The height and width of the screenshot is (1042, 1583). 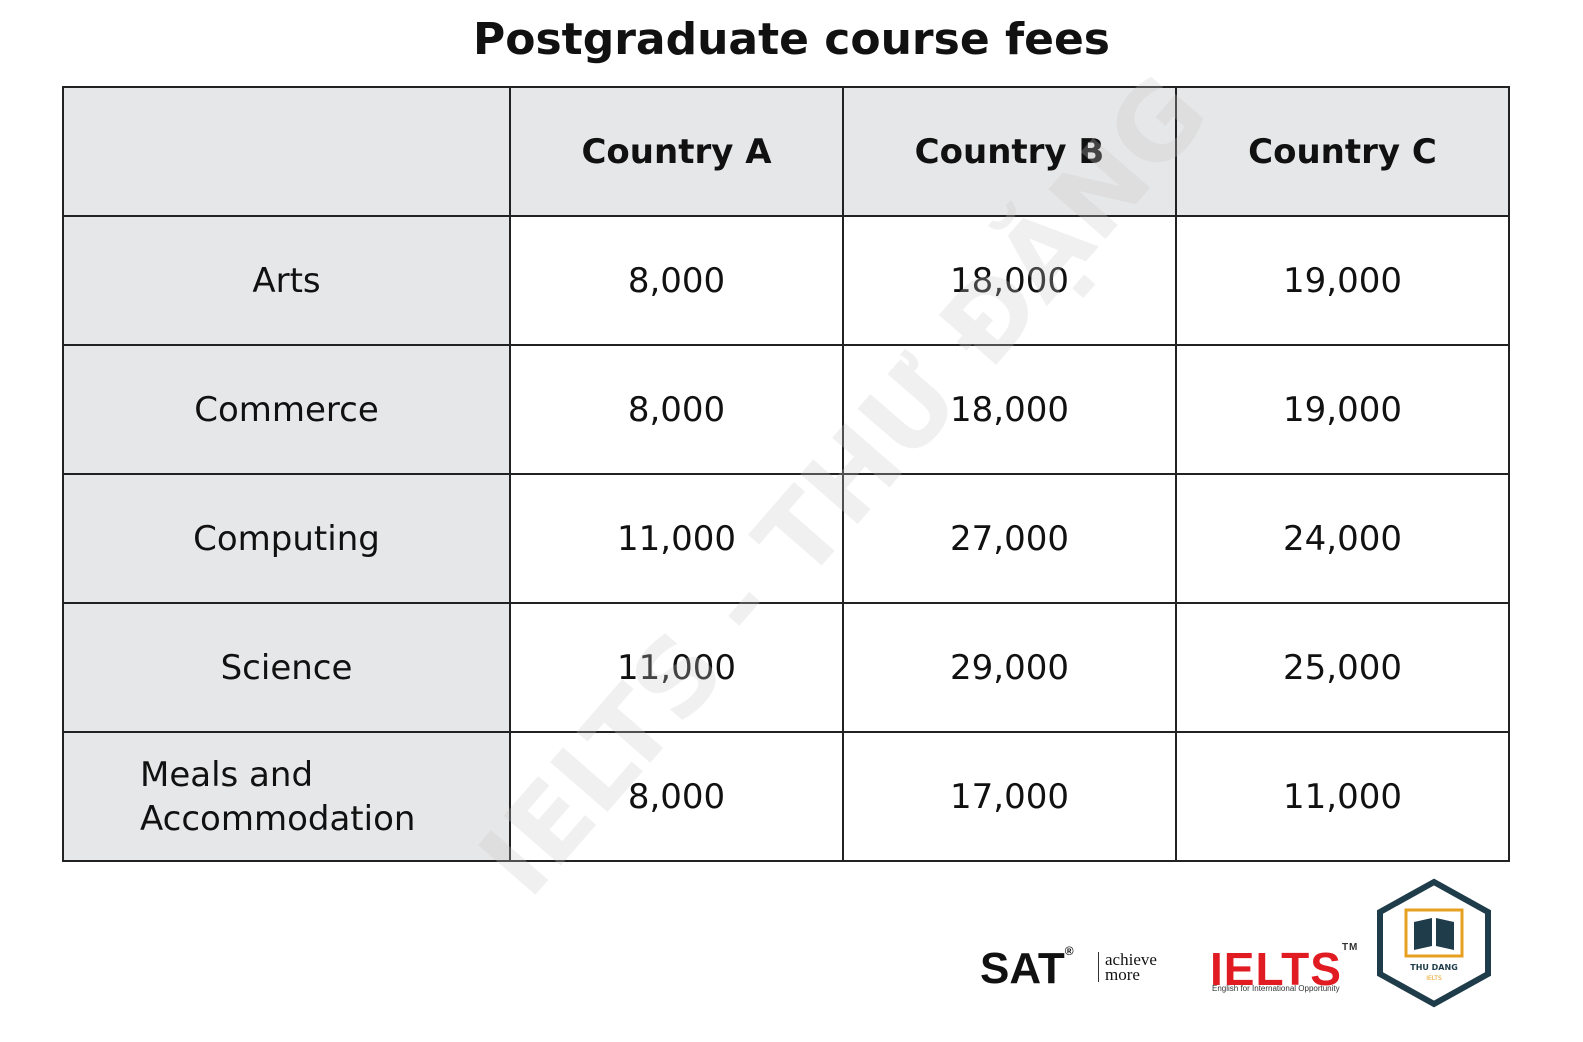 I want to click on ielts-mark: TM, so click(x=1350, y=947).